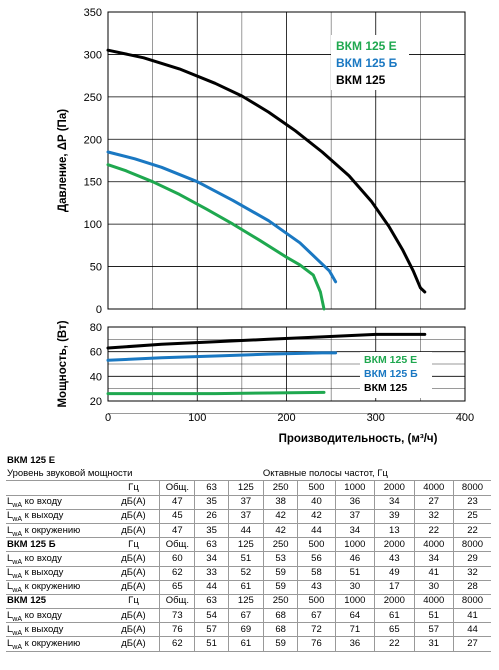  Describe the element at coordinates (390, 360) in the screenshot. I see `power-legend-entry: ВКМ 125 Е` at that location.